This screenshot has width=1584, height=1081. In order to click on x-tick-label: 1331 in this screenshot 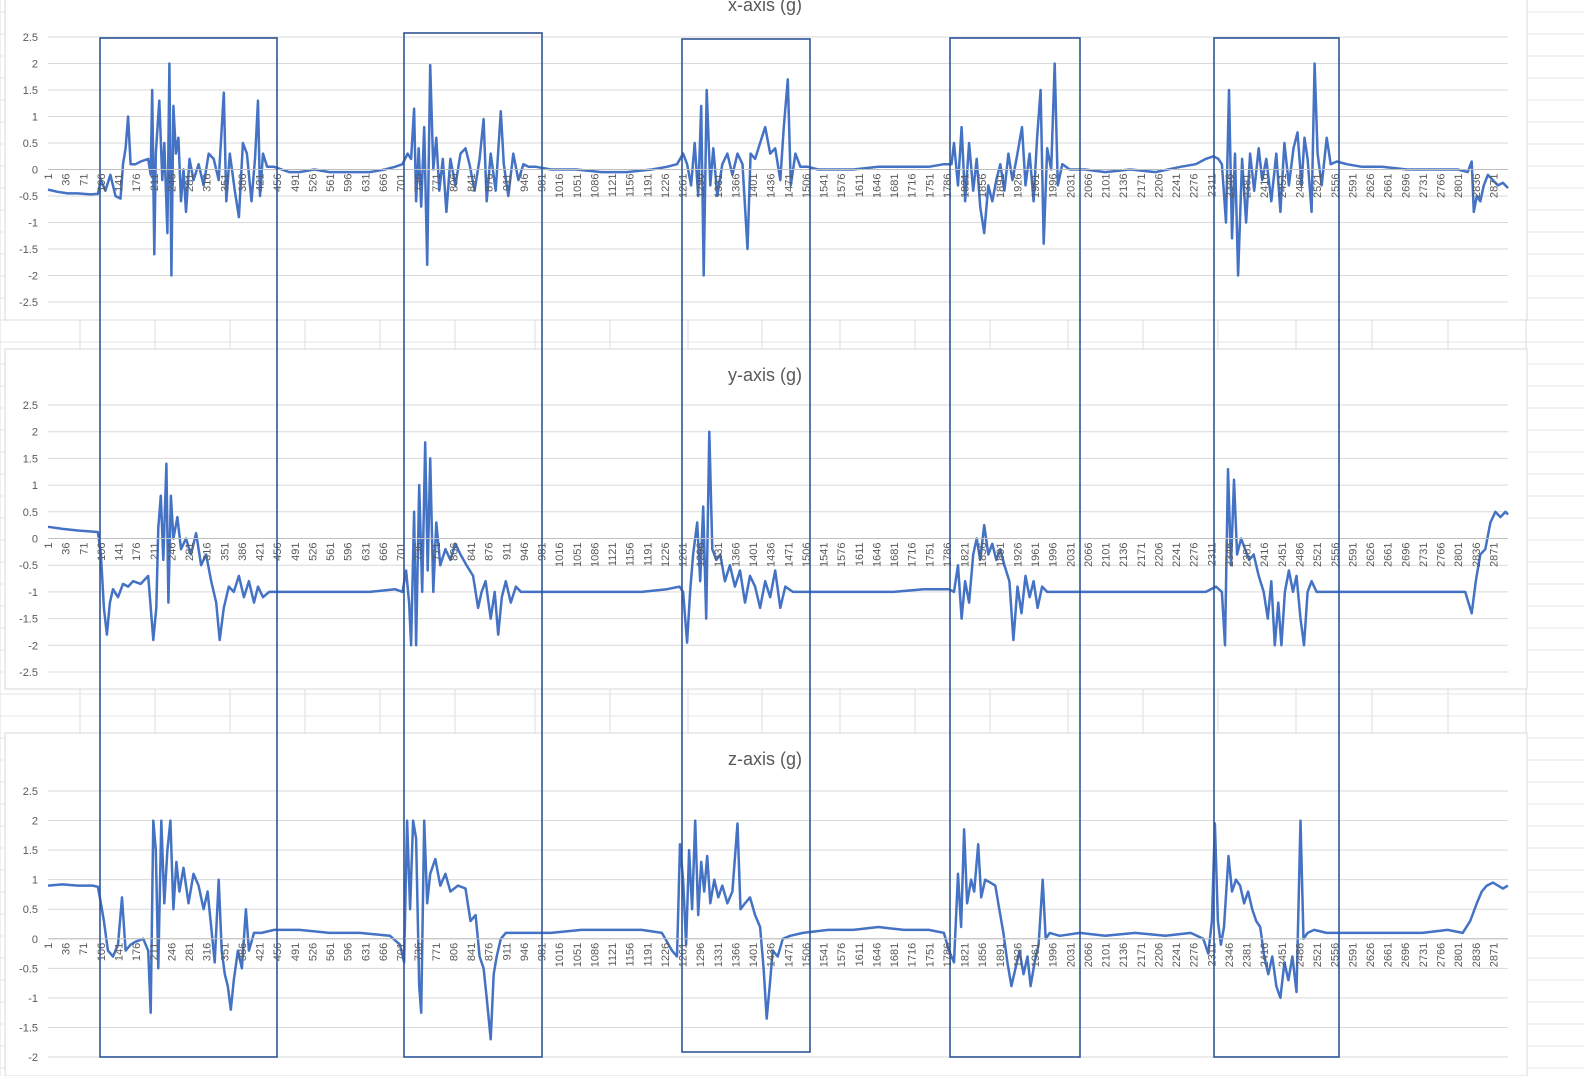, I will do `click(719, 955)`.